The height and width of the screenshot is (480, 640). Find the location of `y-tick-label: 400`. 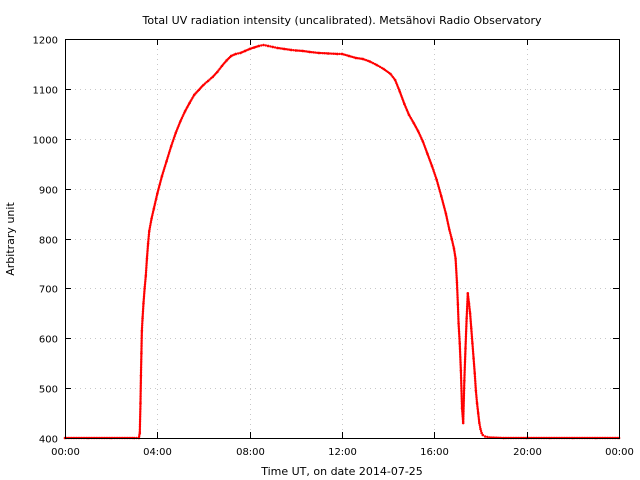

y-tick-label: 400 is located at coordinates (48, 440).